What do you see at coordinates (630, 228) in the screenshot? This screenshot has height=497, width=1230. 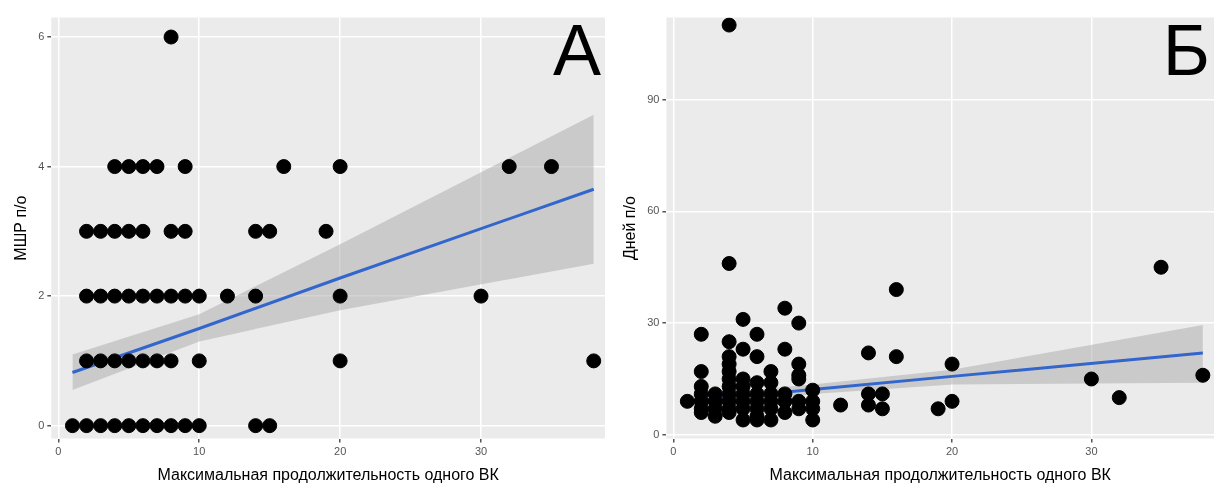 I see `y-axis-title: Дней п/о` at bounding box center [630, 228].